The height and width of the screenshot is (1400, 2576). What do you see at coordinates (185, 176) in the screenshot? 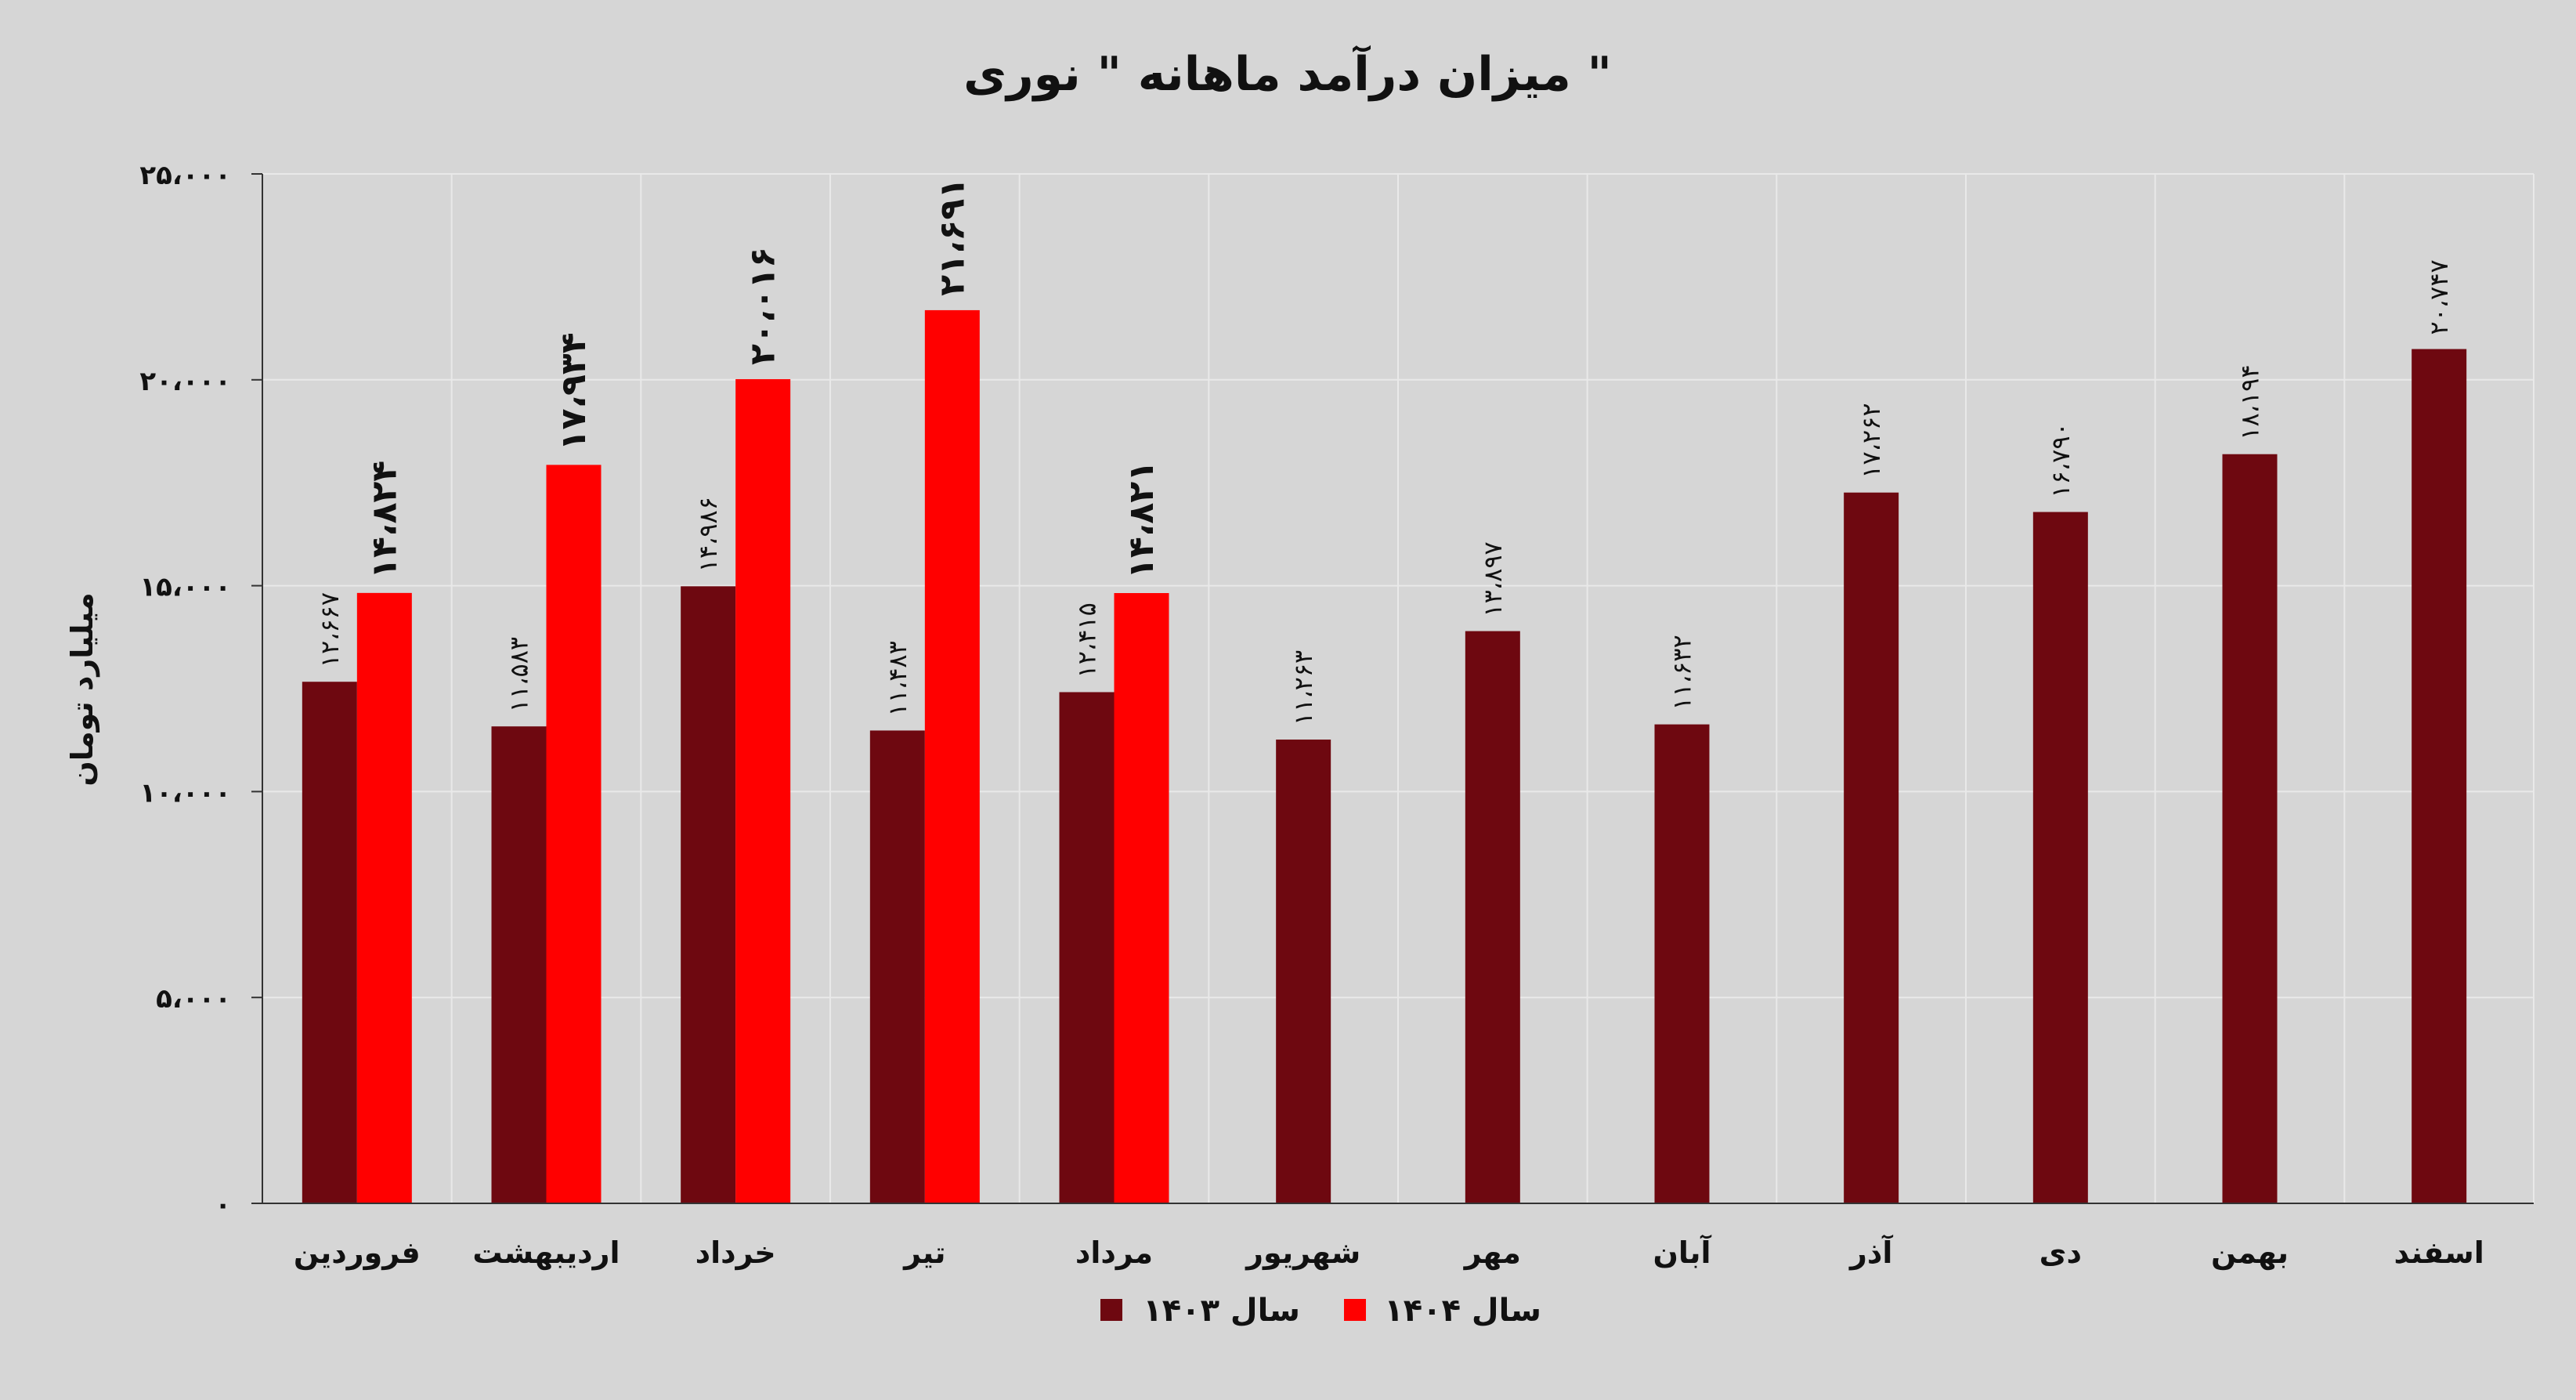
I see `y-tick-label: ۲۵،۰۰۰` at bounding box center [185, 176].